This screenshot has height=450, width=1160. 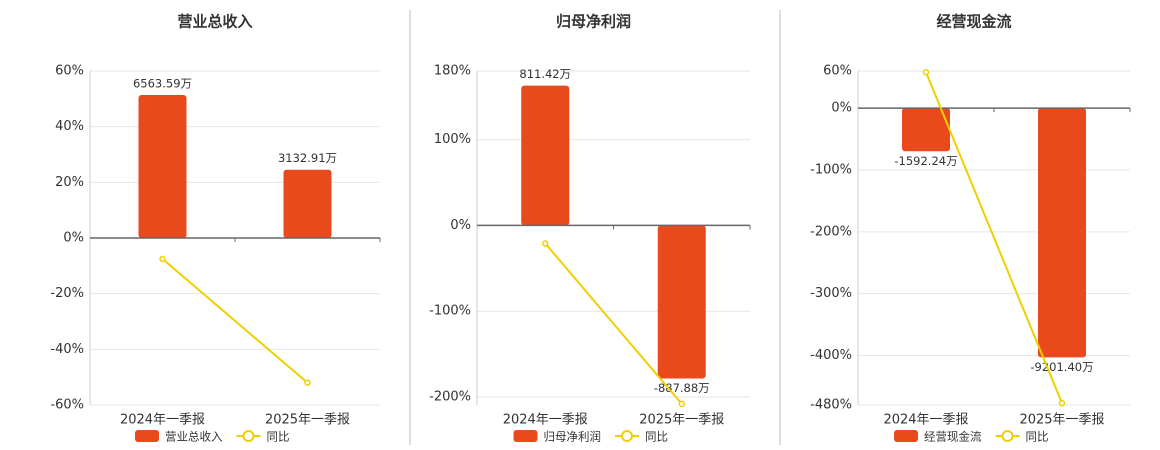 What do you see at coordinates (69, 126) in the screenshot?
I see `y-tick-label: 40%` at bounding box center [69, 126].